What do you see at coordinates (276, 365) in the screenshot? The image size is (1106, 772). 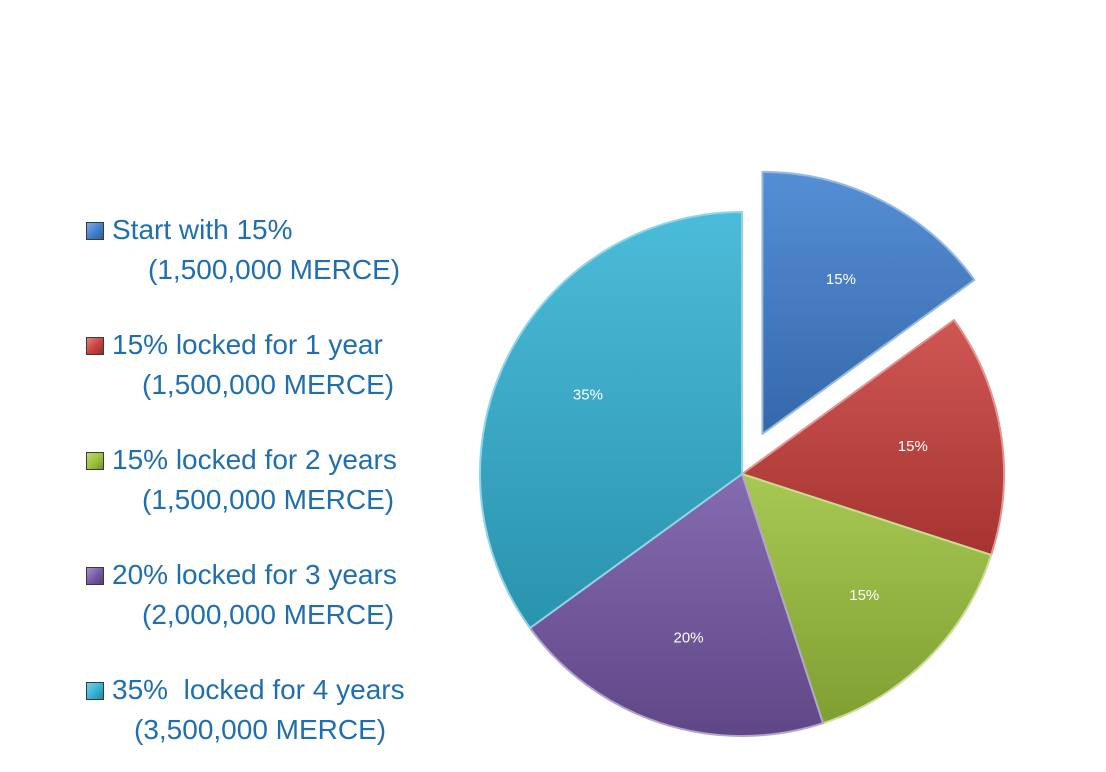 I see `legend-entry: 15% locked for 1 year (1,500,000 MERCE)` at bounding box center [276, 365].